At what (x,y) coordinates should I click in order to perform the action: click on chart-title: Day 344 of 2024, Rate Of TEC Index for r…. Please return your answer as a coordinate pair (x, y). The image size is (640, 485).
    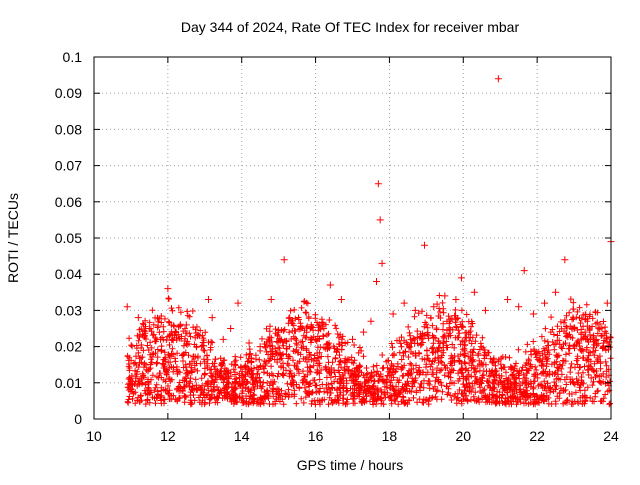
    Looking at the image, I should click on (350, 27).